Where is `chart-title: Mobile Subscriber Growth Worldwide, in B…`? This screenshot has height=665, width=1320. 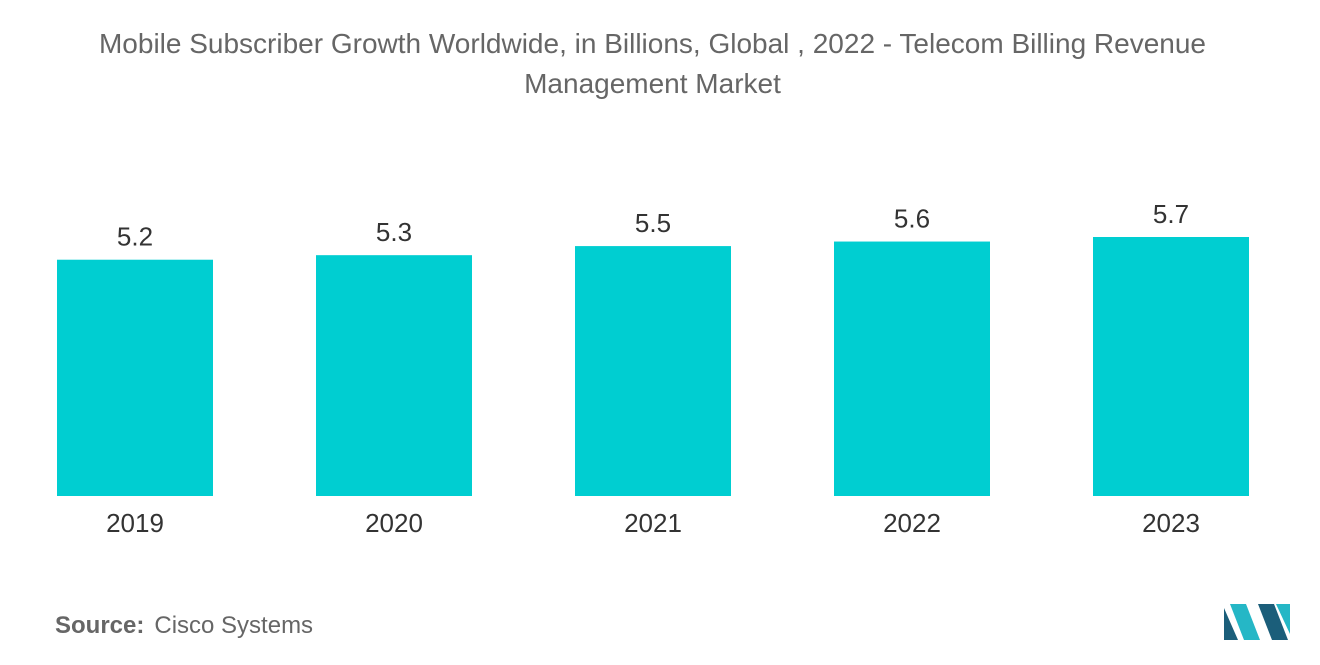 chart-title: Mobile Subscriber Growth Worldwide, in B… is located at coordinates (652, 63).